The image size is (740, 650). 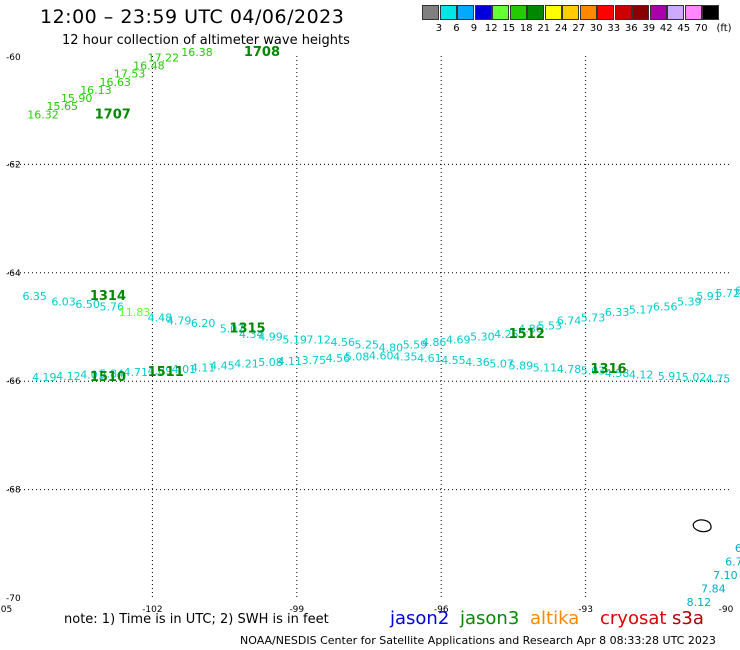 What do you see at coordinates (474, 28) in the screenshot?
I see `legend-label: 9` at bounding box center [474, 28].